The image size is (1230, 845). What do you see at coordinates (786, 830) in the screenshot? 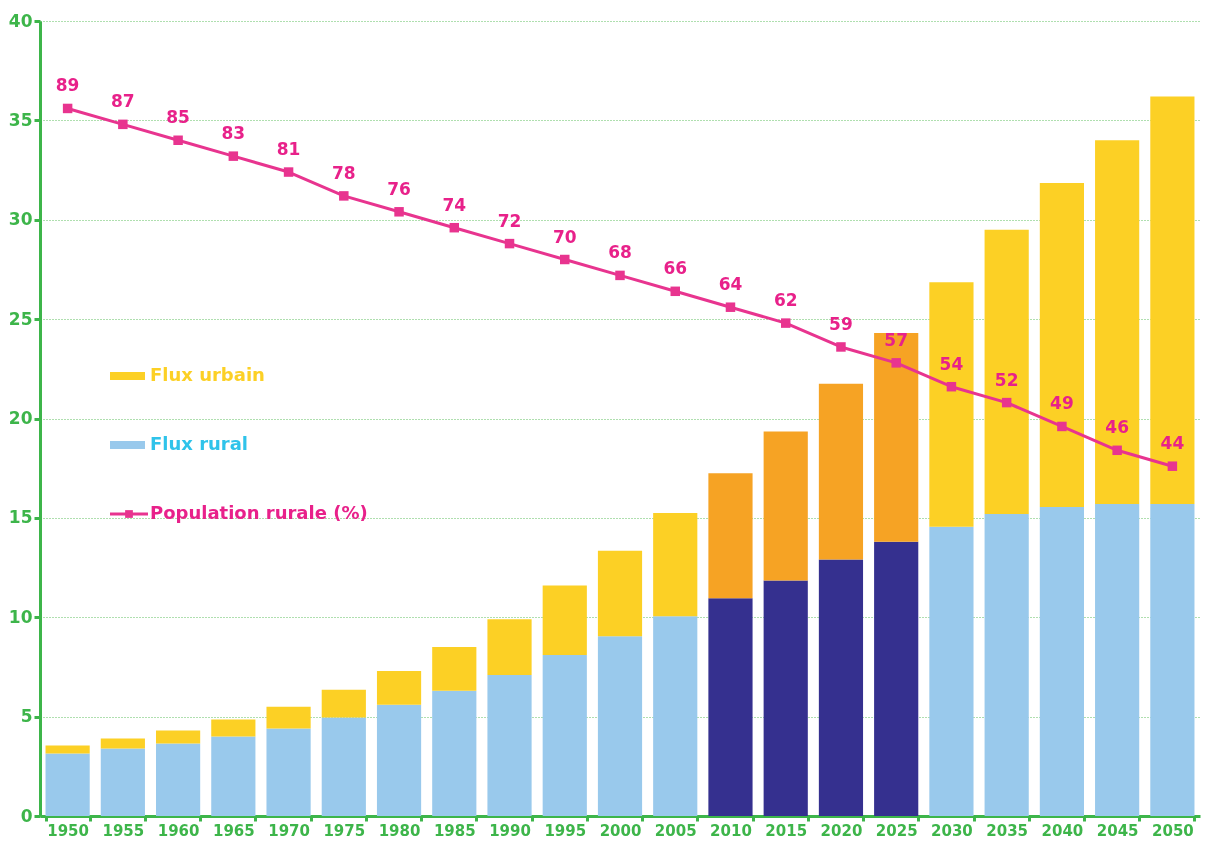
I see `x-tick-label: 2015` at bounding box center [786, 830].